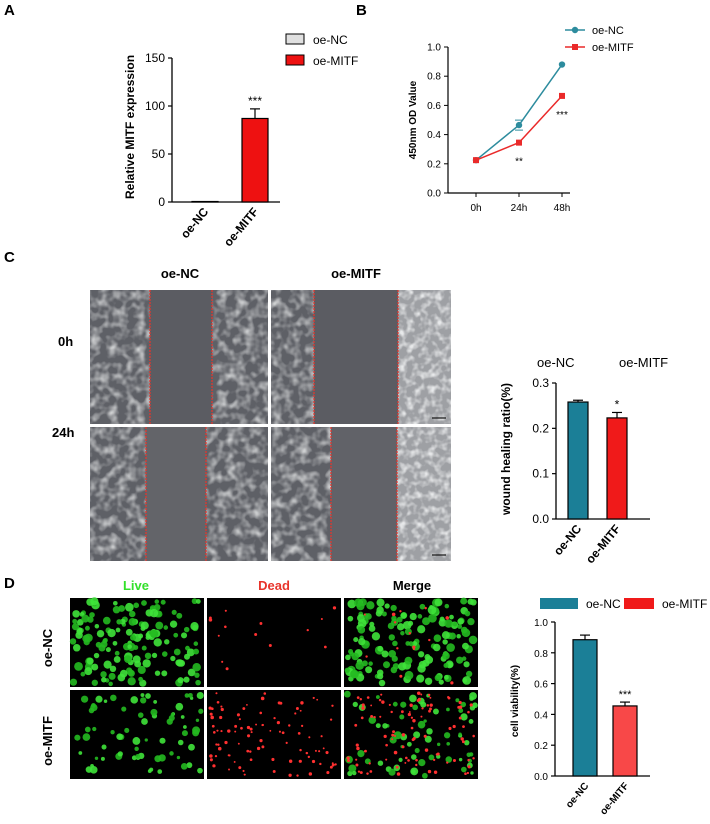 This screenshot has width=710, height=824. What do you see at coordinates (603, 544) in the screenshot?
I see `category-label: oe-MITF` at bounding box center [603, 544].